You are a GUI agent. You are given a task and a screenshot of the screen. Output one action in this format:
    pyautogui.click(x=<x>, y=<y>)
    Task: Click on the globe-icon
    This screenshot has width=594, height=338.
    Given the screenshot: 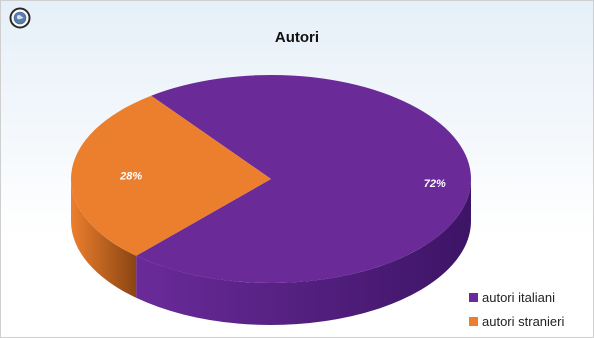 What is the action you would take?
    pyautogui.click(x=20, y=18)
    